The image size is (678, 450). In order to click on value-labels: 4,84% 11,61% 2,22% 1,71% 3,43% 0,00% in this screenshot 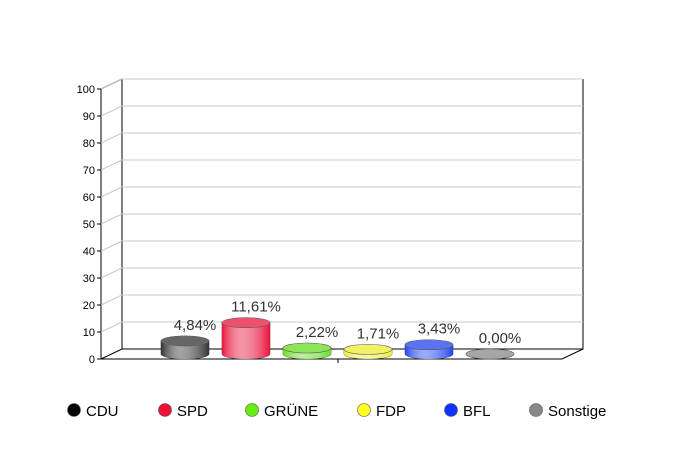, I will do `click(348, 323)`.